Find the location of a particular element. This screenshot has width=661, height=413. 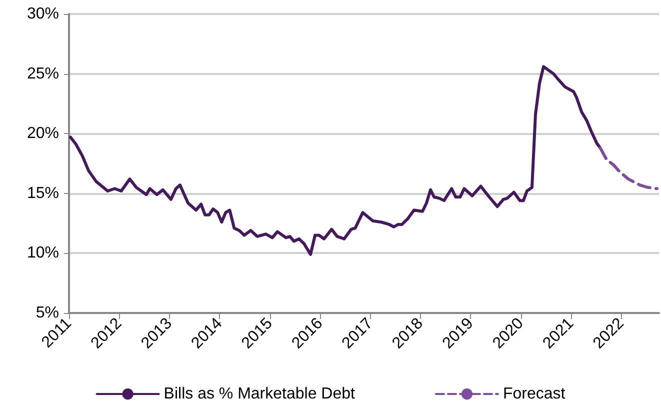

line-series is located at coordinates (628, 168).